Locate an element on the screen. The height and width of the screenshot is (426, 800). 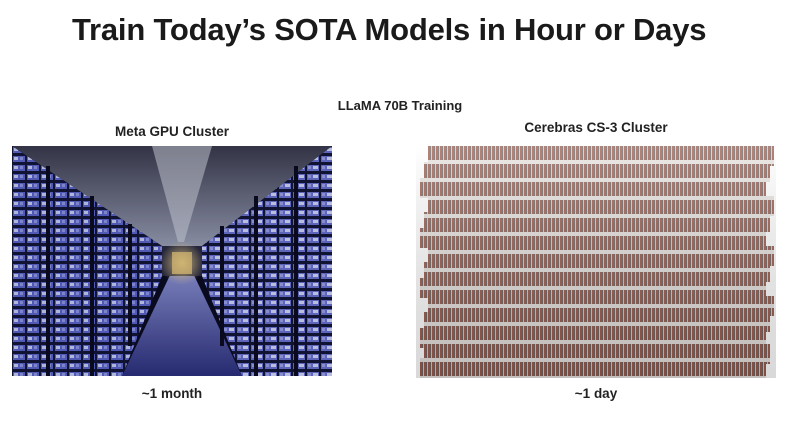
meta-training-duration: ~1 month is located at coordinates (172, 393).